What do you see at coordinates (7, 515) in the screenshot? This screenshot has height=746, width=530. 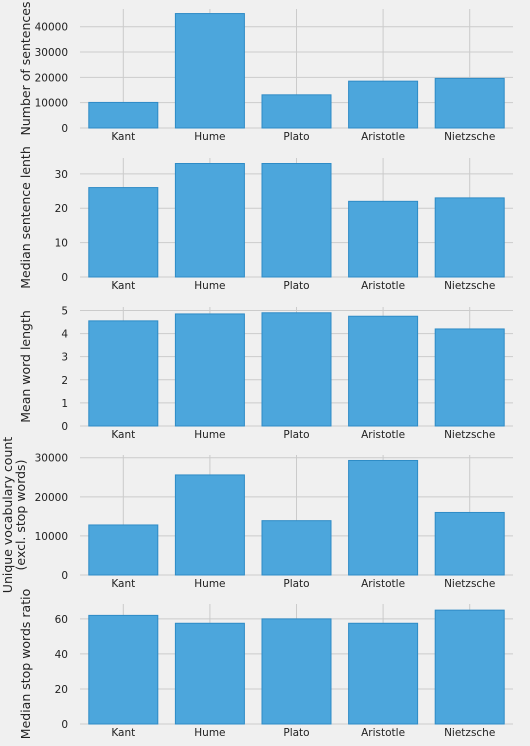 I see `y-axis-label-line: Unique vocabulary count` at bounding box center [7, 515].